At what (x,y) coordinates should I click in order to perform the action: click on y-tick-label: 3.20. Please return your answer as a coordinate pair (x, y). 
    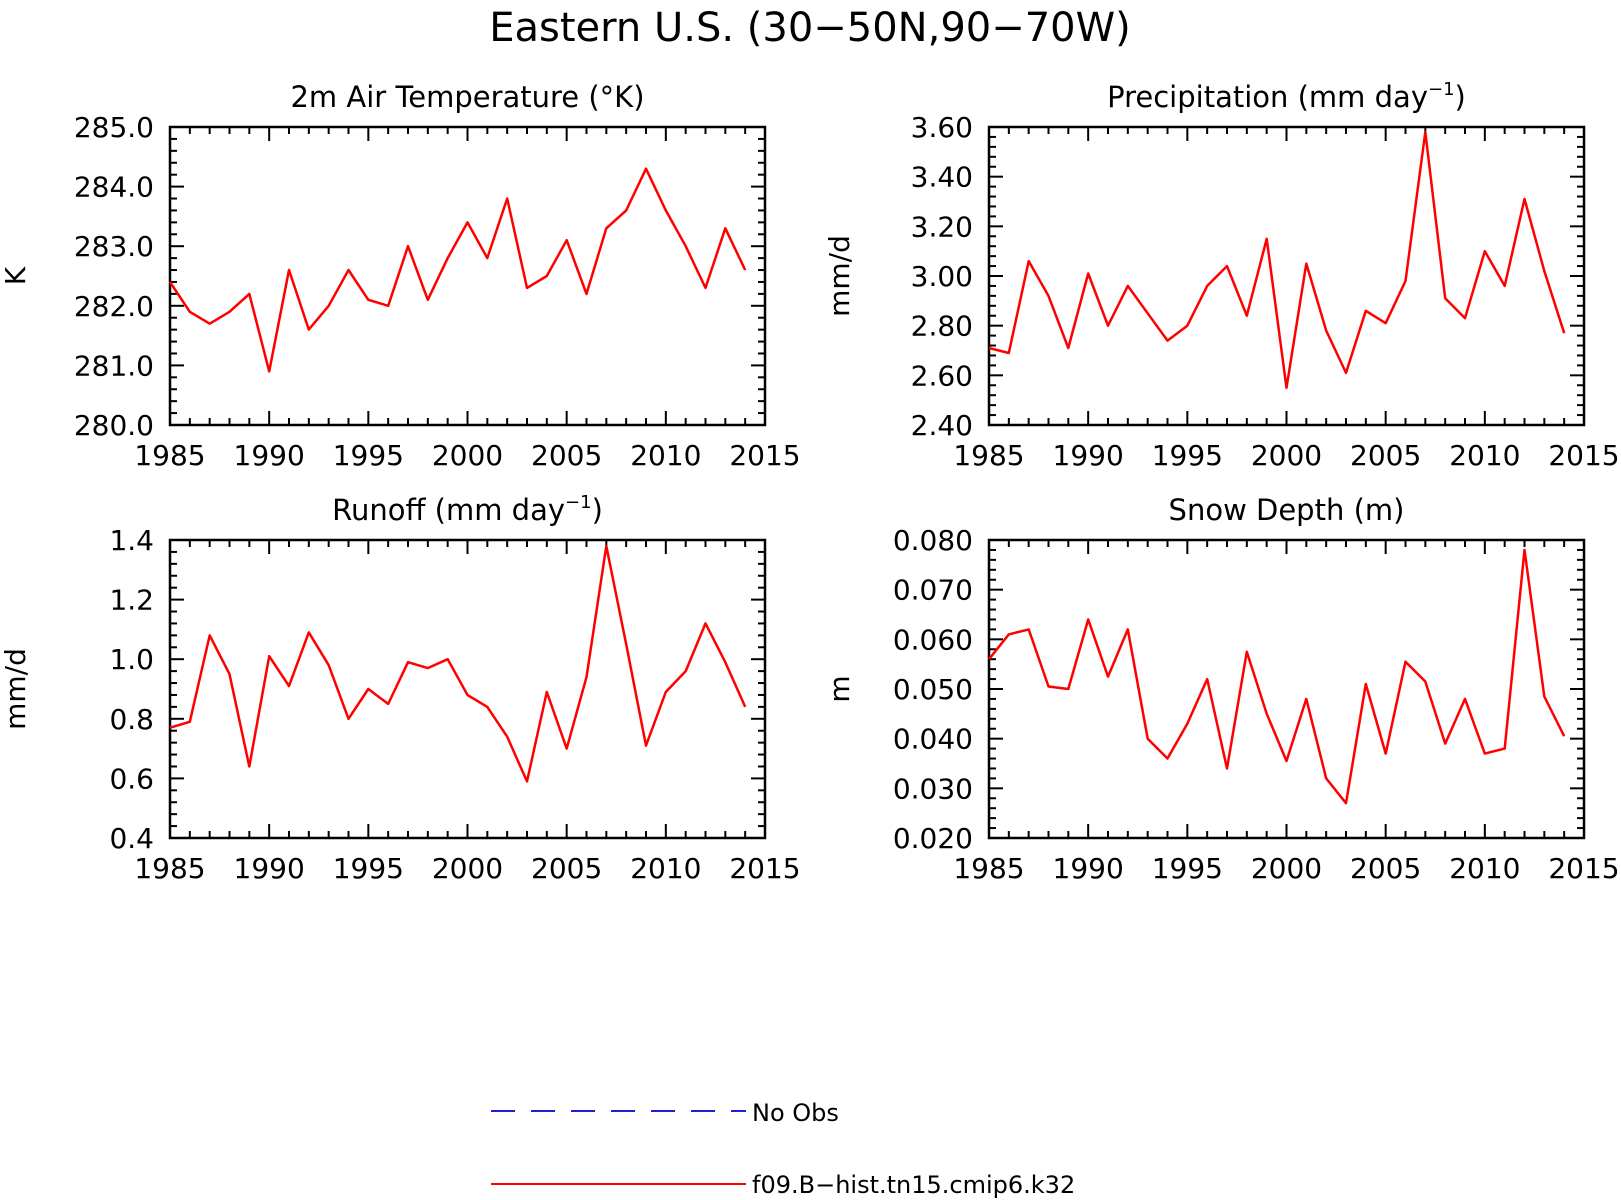
    Looking at the image, I should click on (942, 226).